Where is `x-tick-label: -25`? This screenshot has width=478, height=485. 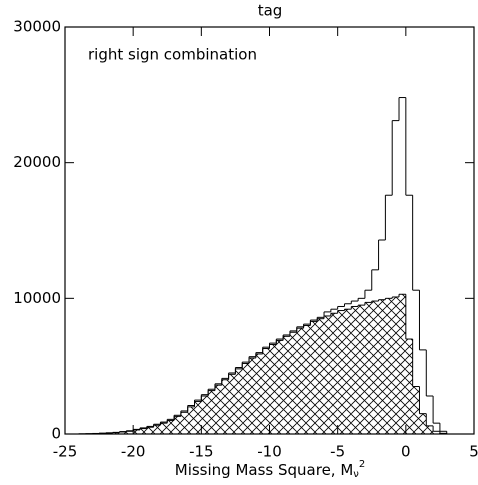
x-tick-label: -25 is located at coordinates (65, 452).